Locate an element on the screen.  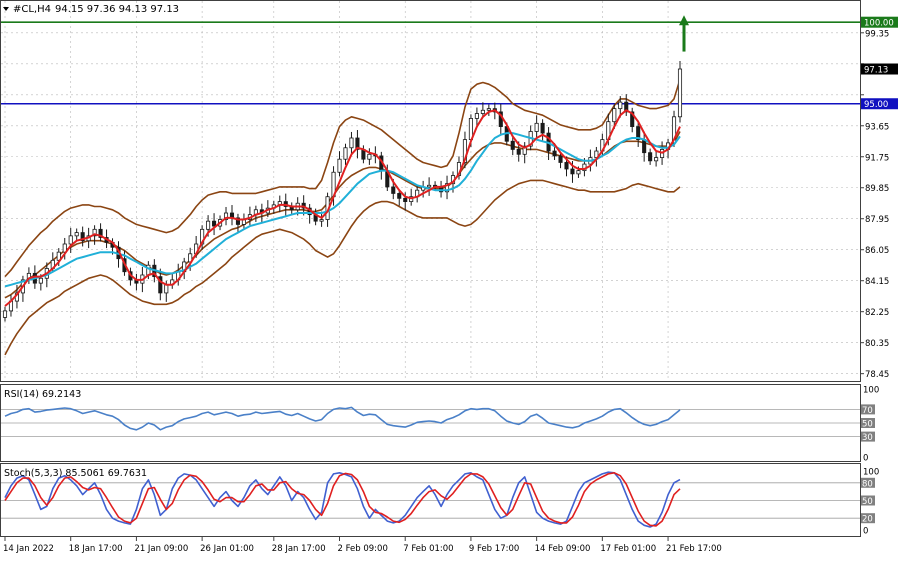
rsi-indicator: 100 70 50 30 0 is located at coordinates (440, 425).